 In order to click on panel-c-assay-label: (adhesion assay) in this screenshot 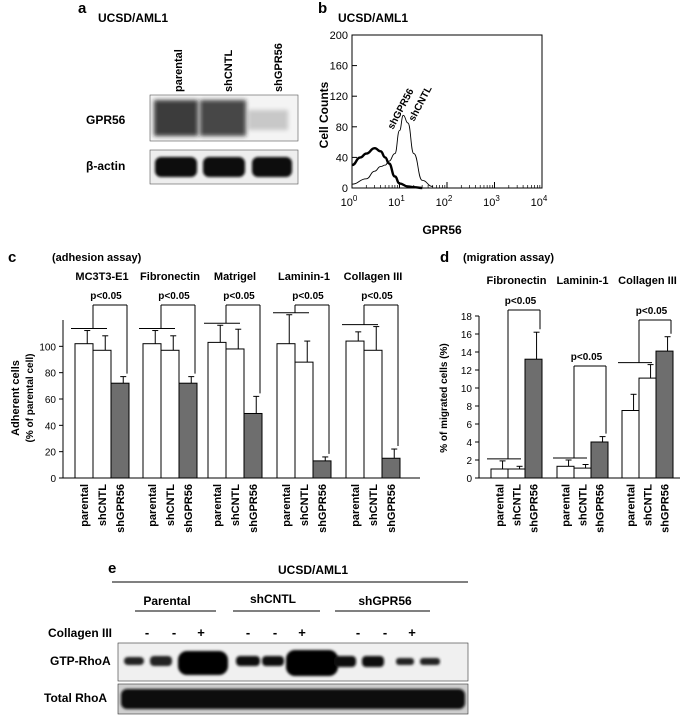, I will do `click(97, 258)`.